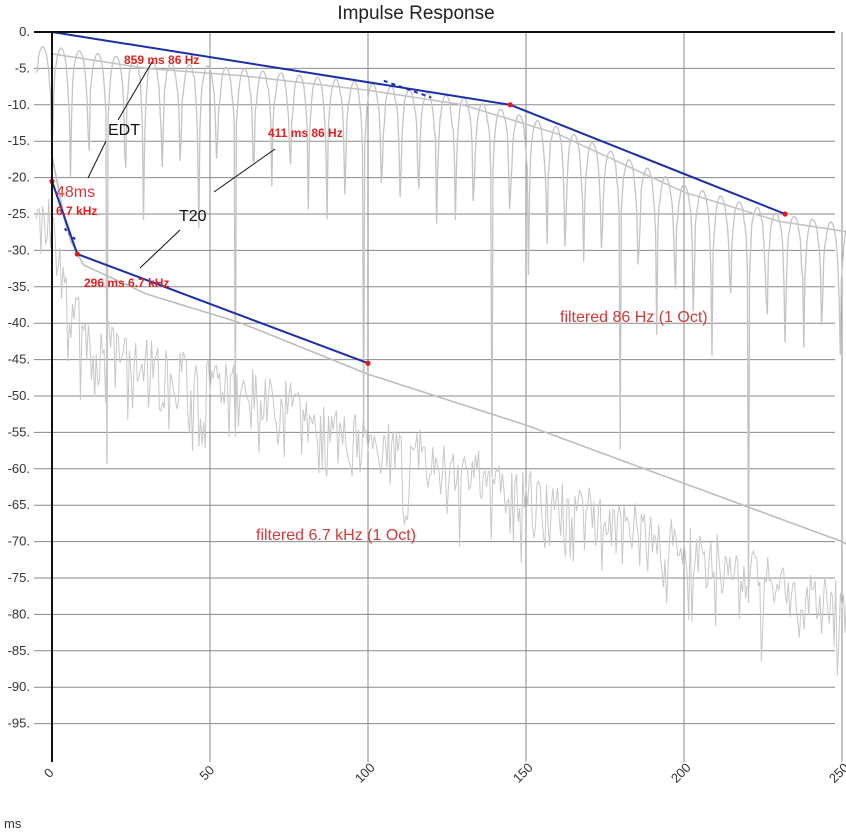  Describe the element at coordinates (19, 140) in the screenshot. I see `y-tick-label: -15.` at that location.